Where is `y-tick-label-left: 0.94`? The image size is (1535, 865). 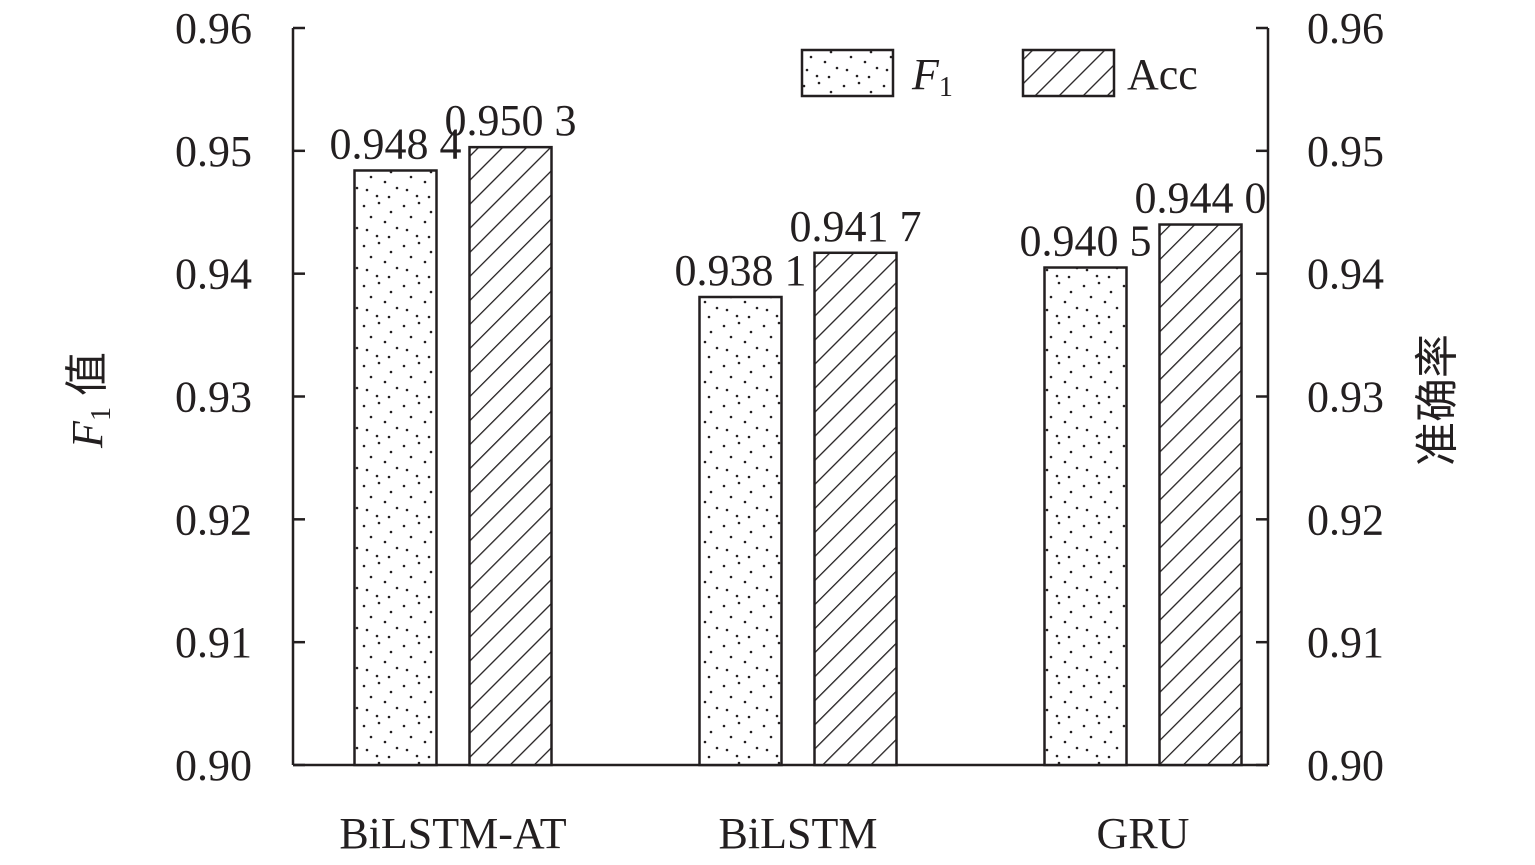
y-tick-label-left: 0.94 is located at coordinates (213, 274).